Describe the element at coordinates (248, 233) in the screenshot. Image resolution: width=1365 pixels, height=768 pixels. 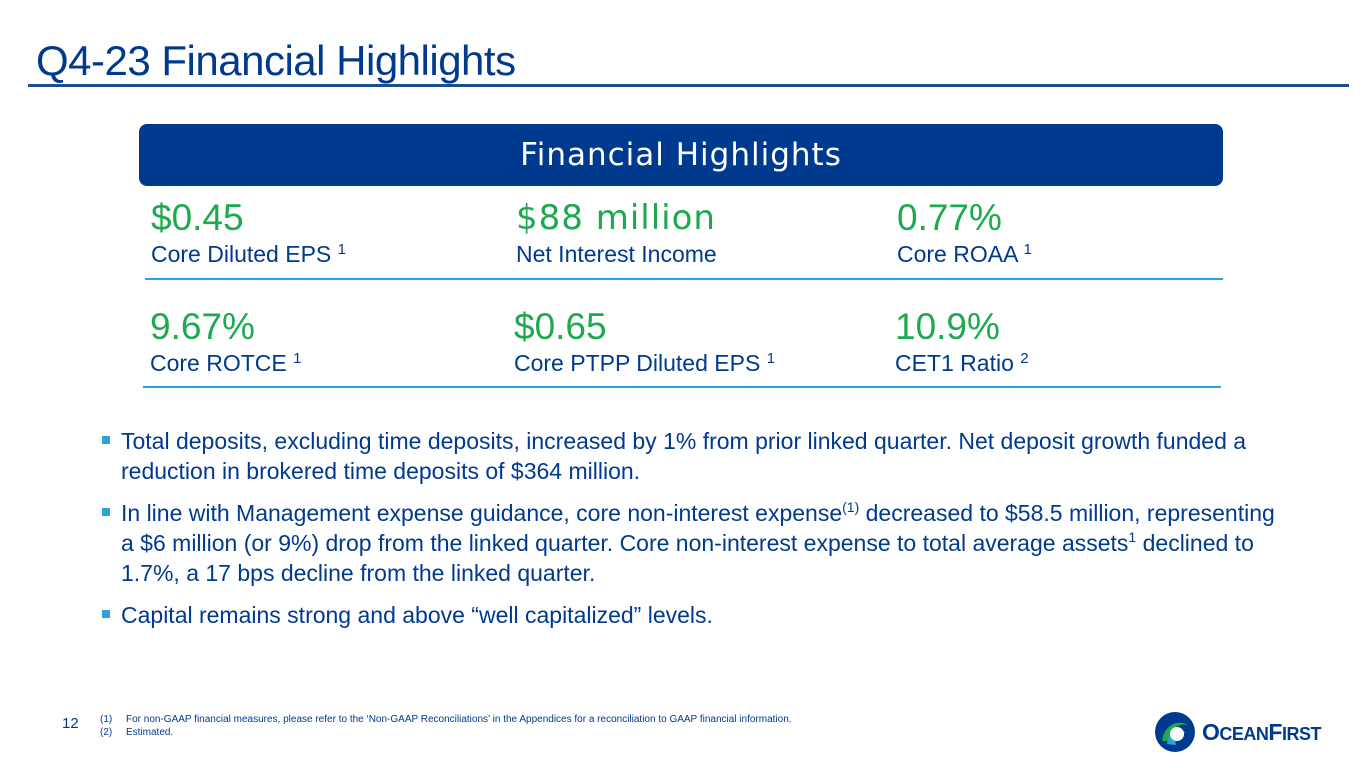
I see `metric-core-diluted-eps: $0.45 Core Diluted EPS 1` at that location.